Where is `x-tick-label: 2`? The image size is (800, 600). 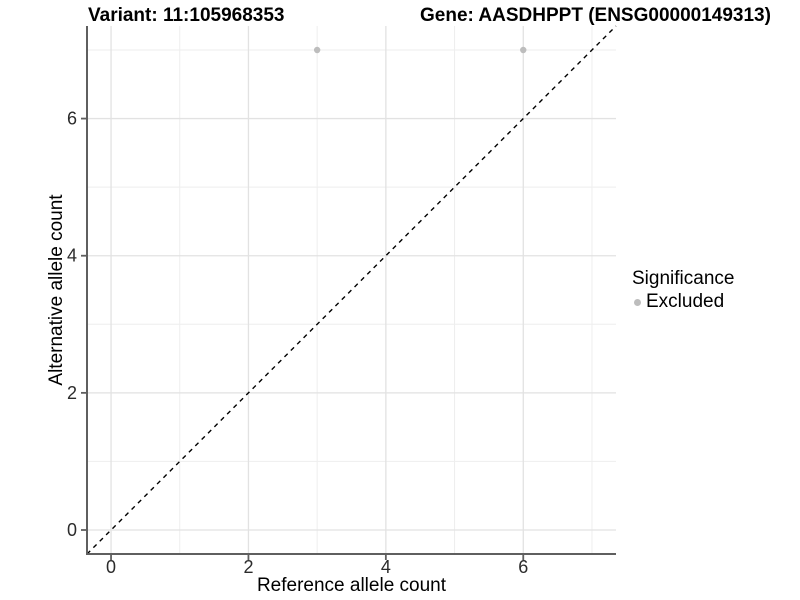
x-tick-label: 2 is located at coordinates (248, 567).